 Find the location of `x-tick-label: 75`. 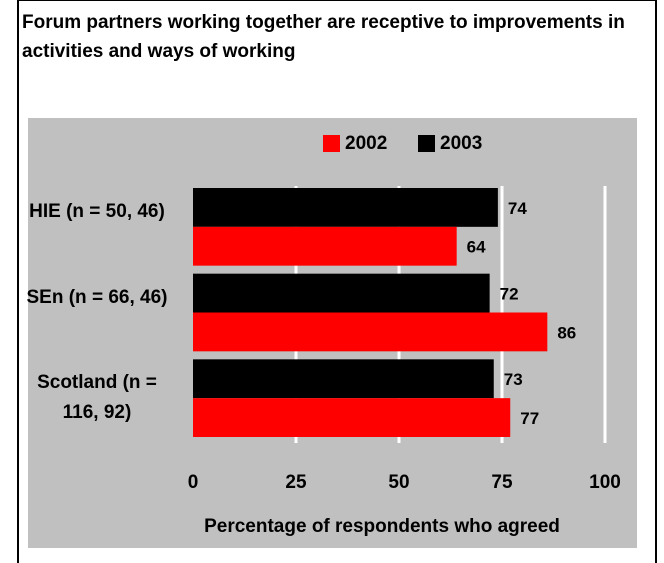

x-tick-label: 75 is located at coordinates (502, 482).